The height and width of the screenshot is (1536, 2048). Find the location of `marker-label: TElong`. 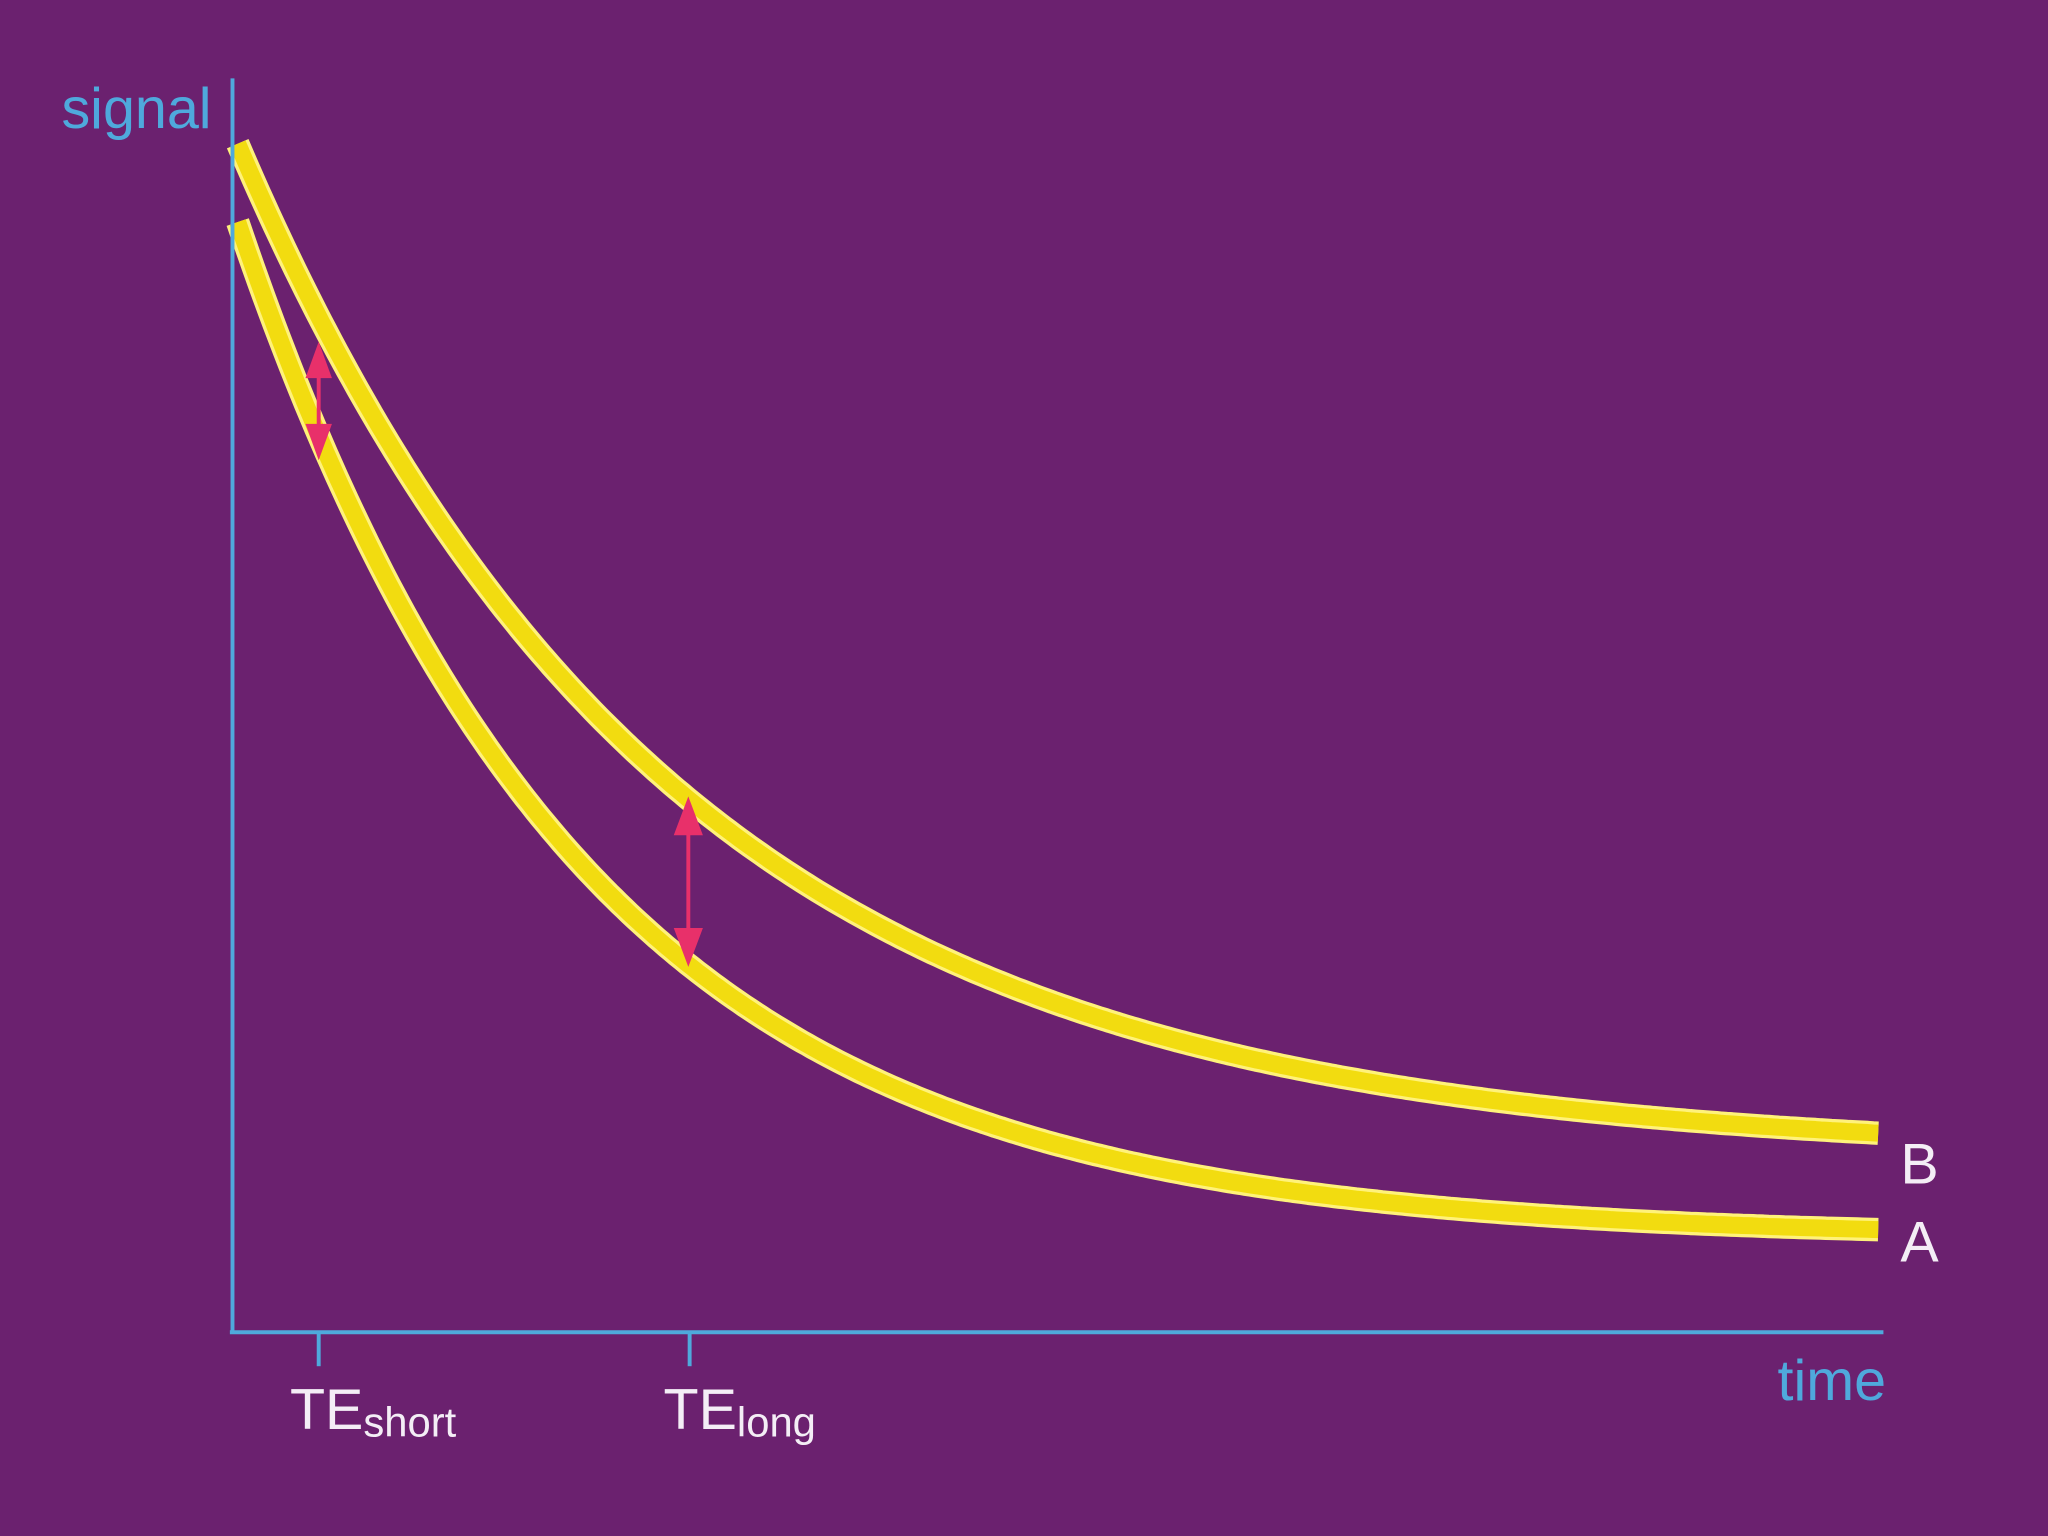

marker-label: TElong is located at coordinates (740, 1412).